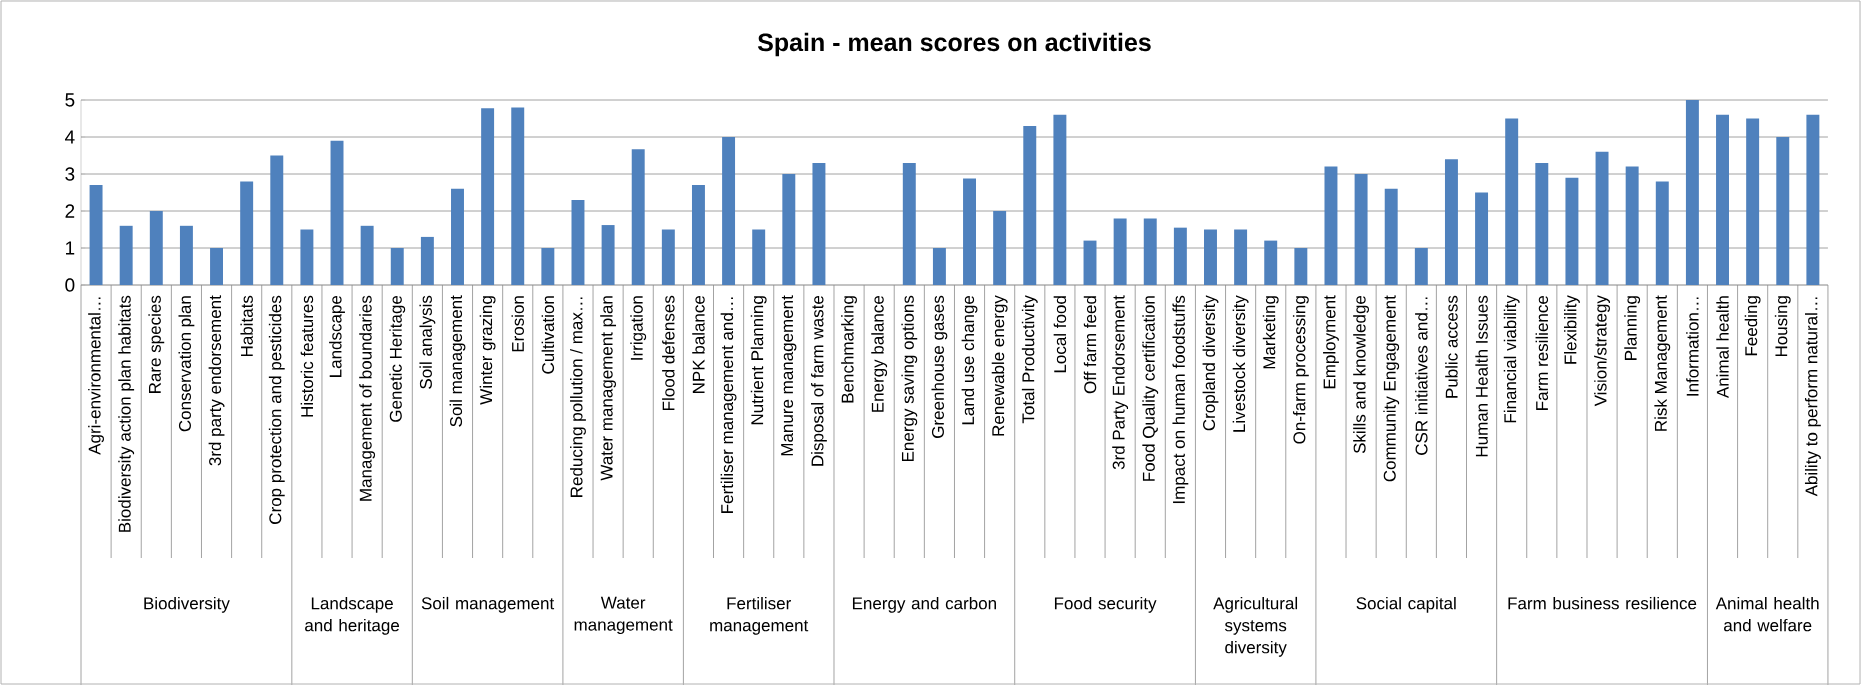 This screenshot has height=685, width=1861. I want to click on x-tick-label: Nutrient Planning, so click(758, 360).